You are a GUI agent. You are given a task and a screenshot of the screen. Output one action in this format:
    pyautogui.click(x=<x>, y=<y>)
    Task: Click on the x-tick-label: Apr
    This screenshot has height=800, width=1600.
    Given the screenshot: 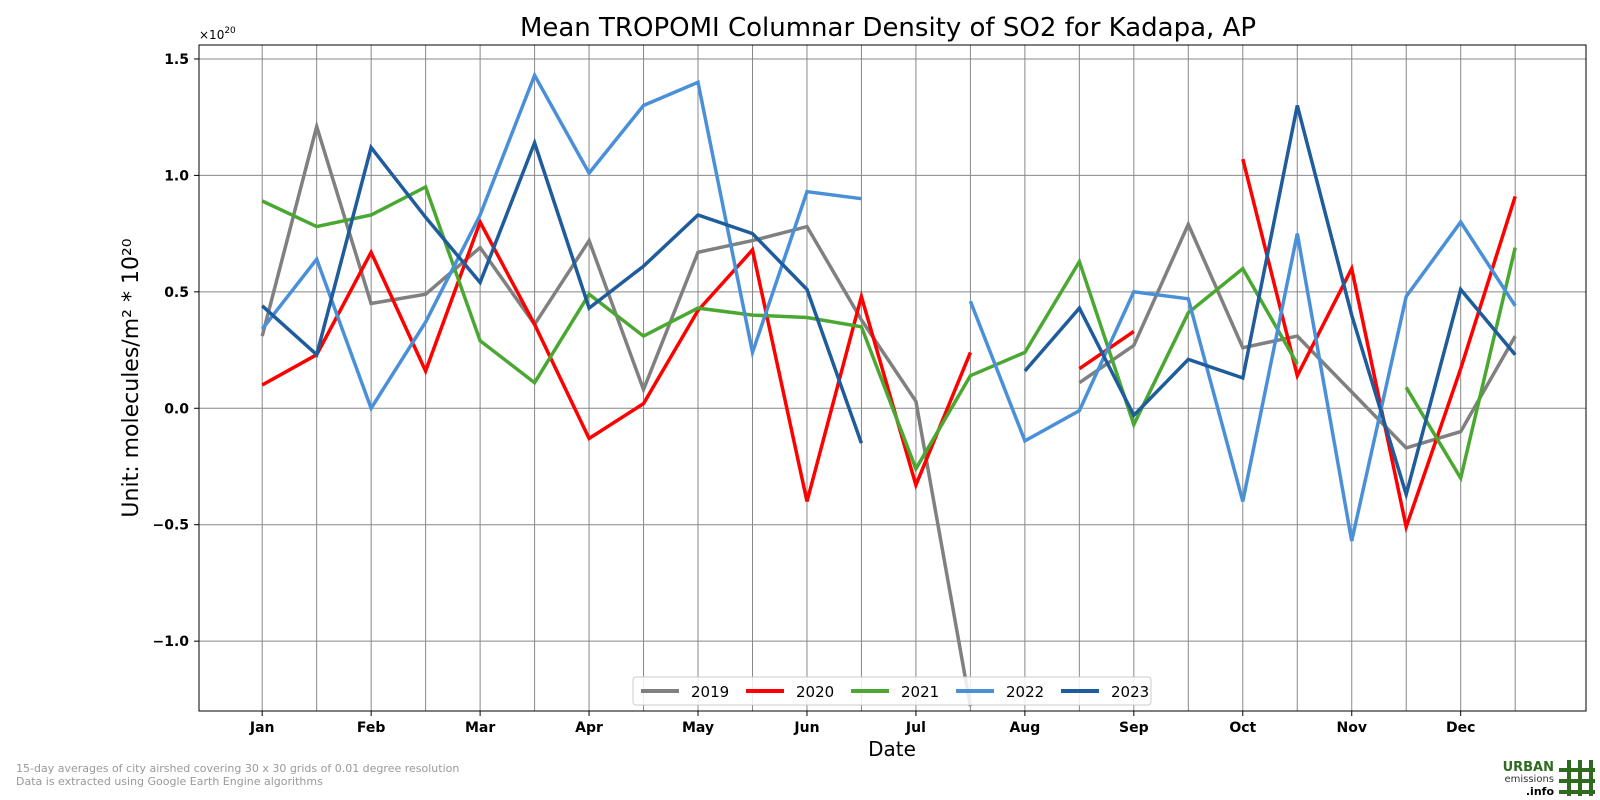 What is the action you would take?
    pyautogui.click(x=589, y=728)
    